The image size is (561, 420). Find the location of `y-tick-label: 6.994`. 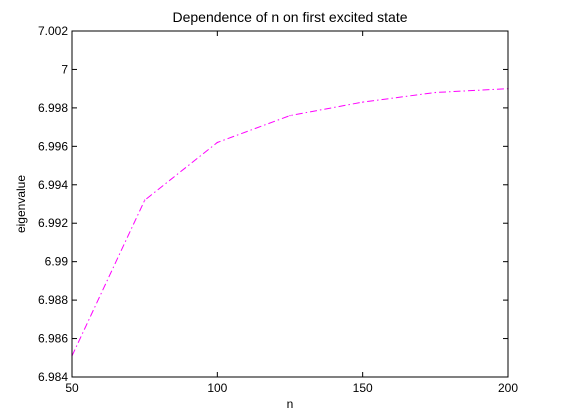

y-tick-label: 6.994 is located at coordinates (53, 185).